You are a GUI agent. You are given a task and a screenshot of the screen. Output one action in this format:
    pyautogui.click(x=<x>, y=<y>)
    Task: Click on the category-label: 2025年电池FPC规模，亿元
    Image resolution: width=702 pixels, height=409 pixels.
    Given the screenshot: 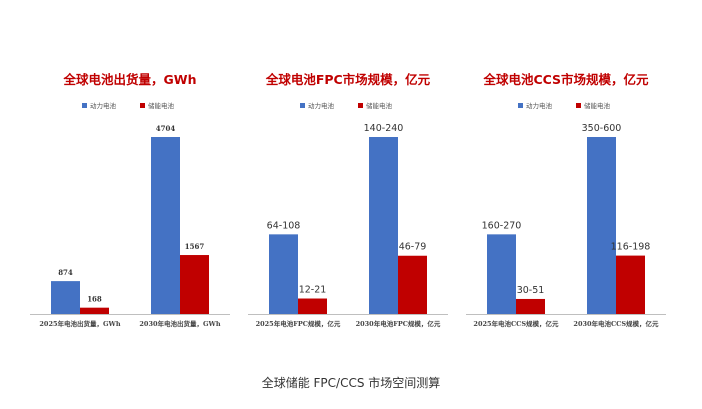 What is the action you would take?
    pyautogui.click(x=298, y=323)
    